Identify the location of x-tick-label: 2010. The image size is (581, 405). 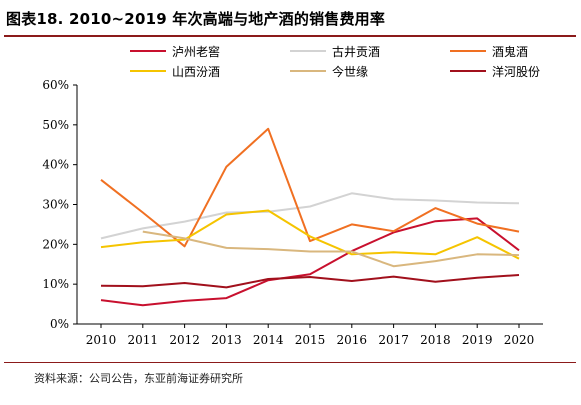
(101, 340).